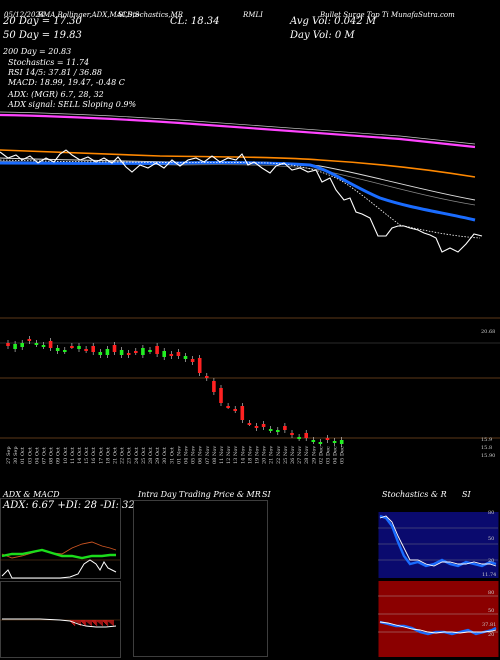 The width and height of the screenshot is (500, 660). Describe the element at coordinates (238, 163) in the screenshot. I see `ema-50-line` at that location.